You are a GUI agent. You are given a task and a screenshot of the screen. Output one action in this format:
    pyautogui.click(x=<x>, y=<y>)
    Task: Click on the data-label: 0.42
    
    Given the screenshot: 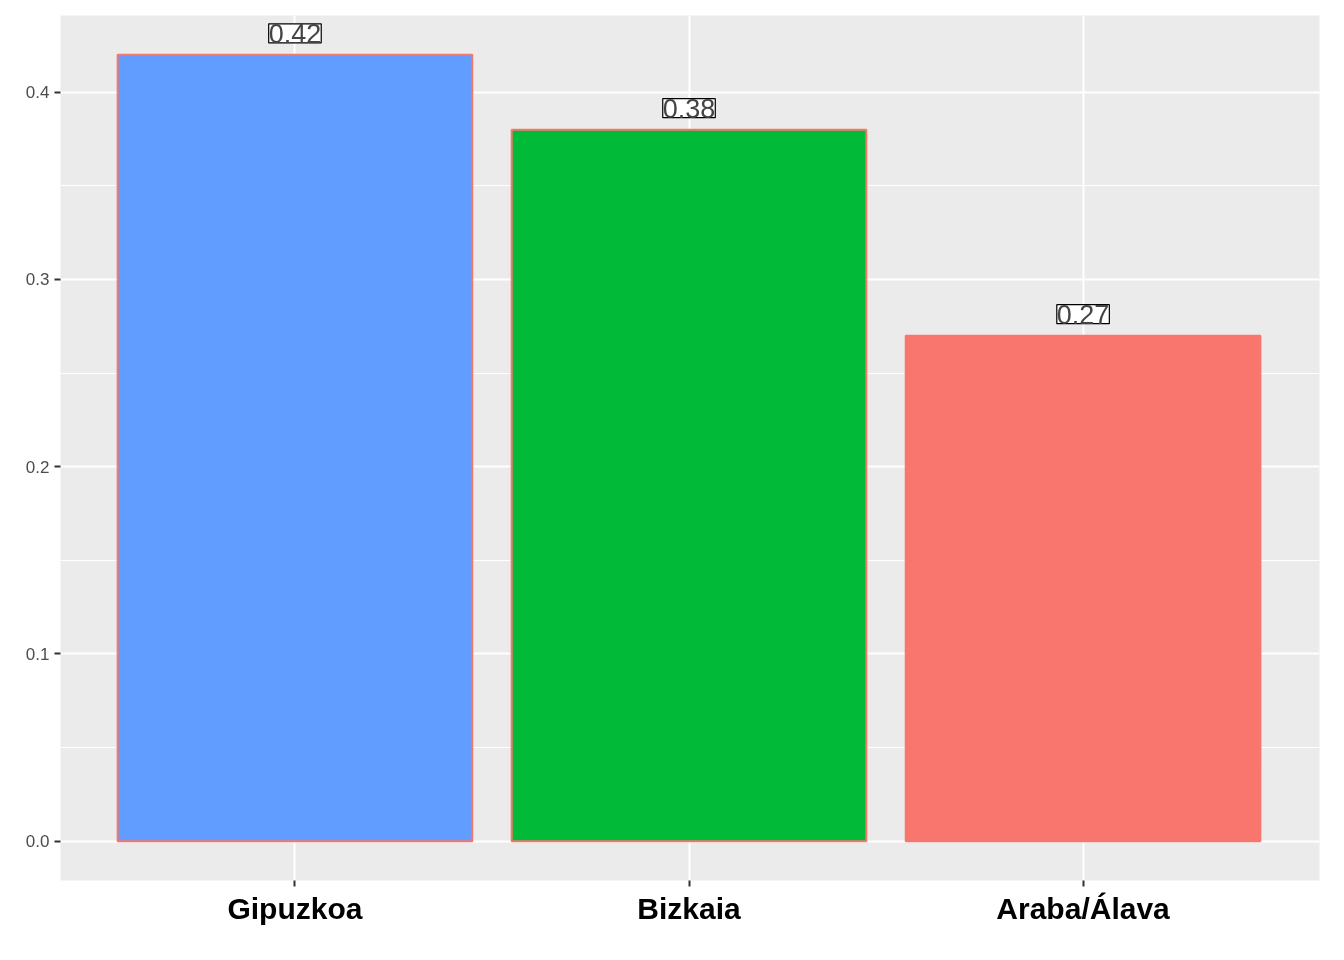 What is the action you would take?
    pyautogui.click(x=295, y=33)
    